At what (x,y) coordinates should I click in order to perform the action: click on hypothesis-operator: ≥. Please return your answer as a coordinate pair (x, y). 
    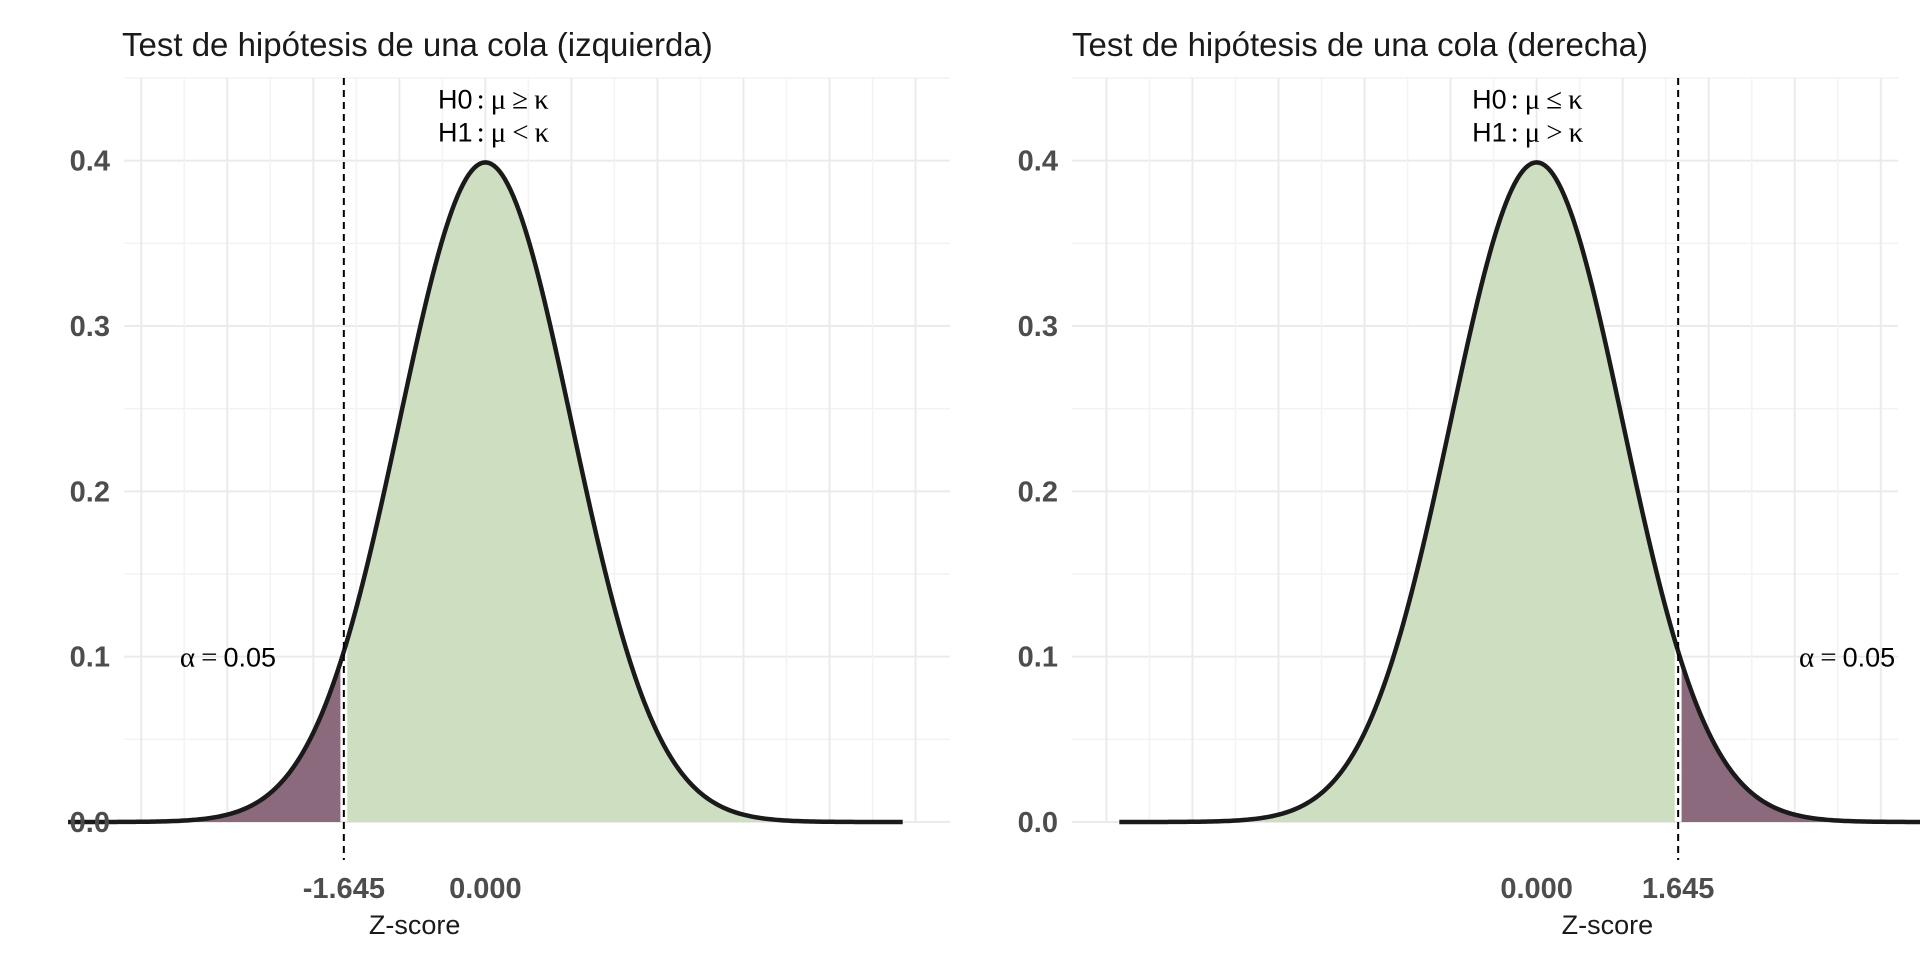
    Looking at the image, I should click on (520, 100).